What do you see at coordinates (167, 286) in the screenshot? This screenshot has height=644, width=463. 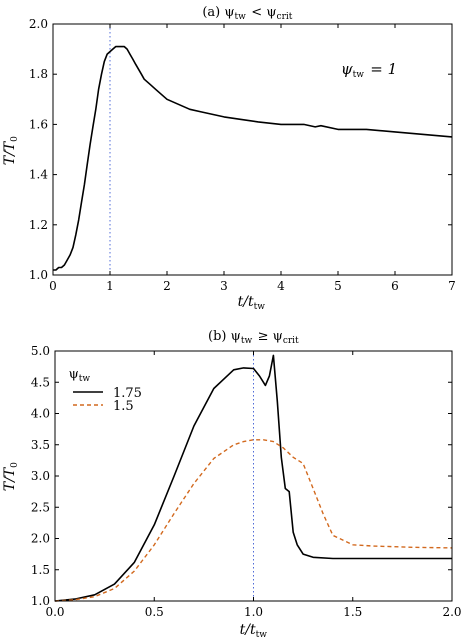 I see `x-tick-label: 2` at bounding box center [167, 286].